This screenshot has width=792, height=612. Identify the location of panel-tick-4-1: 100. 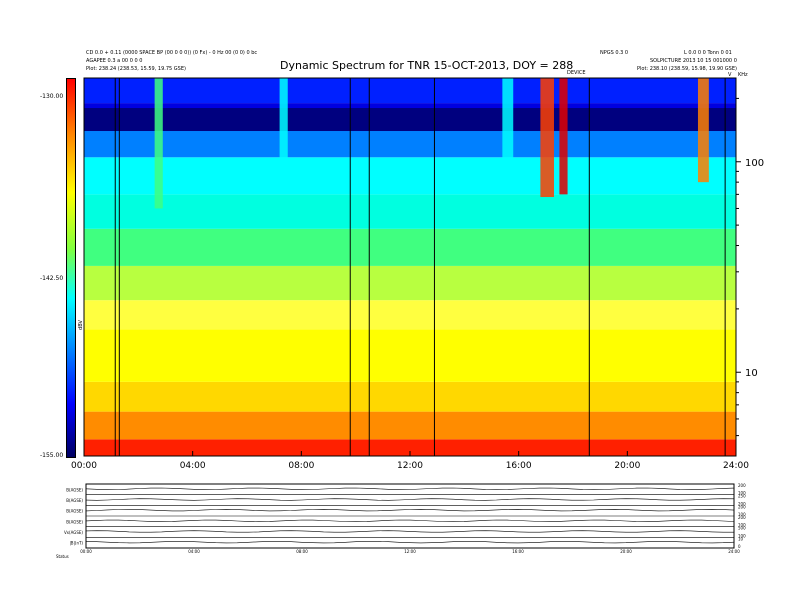
(742, 535).